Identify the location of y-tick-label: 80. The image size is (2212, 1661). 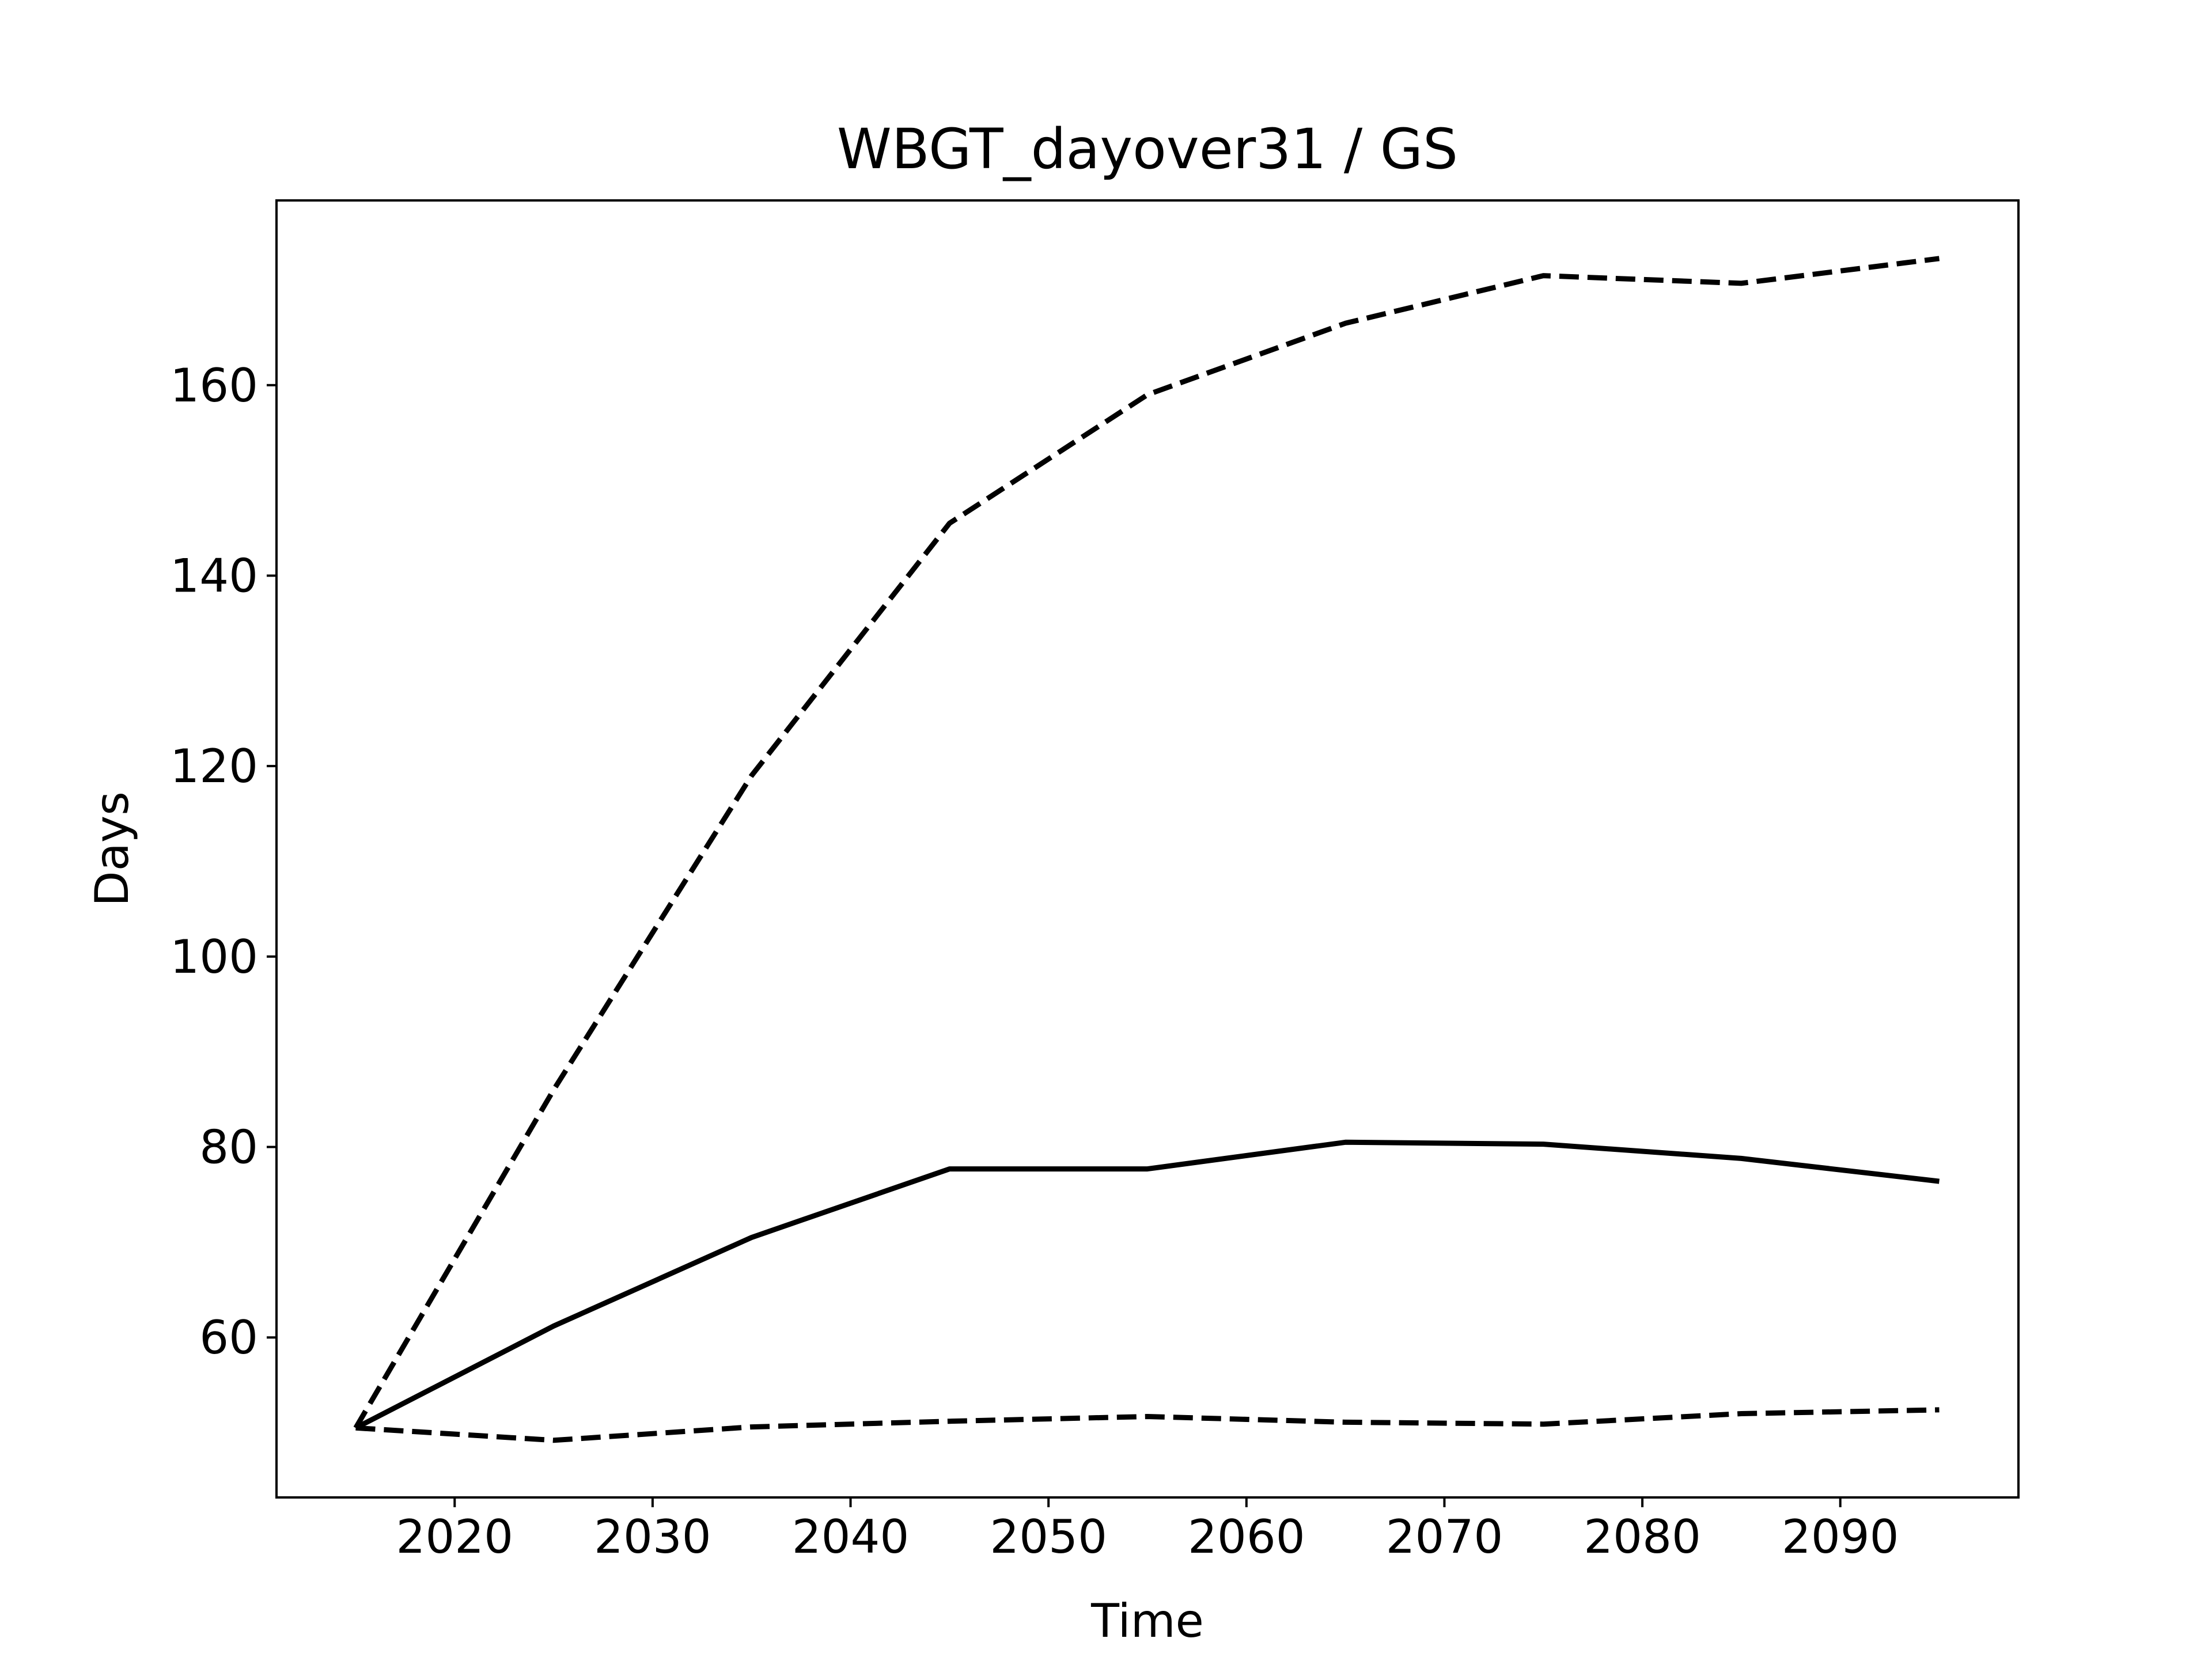
(228, 1147).